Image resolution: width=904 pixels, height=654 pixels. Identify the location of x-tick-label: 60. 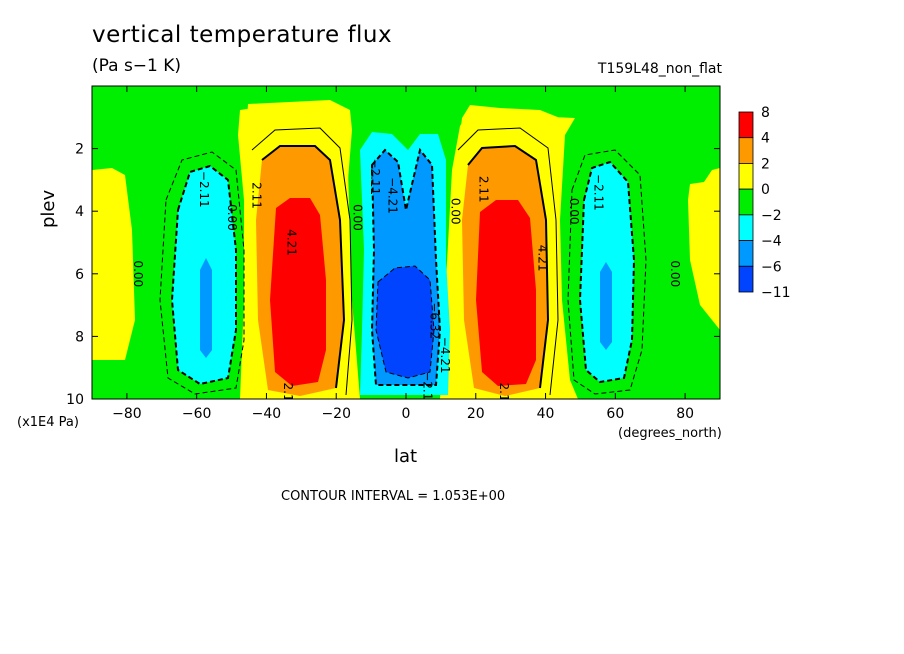
(615, 414).